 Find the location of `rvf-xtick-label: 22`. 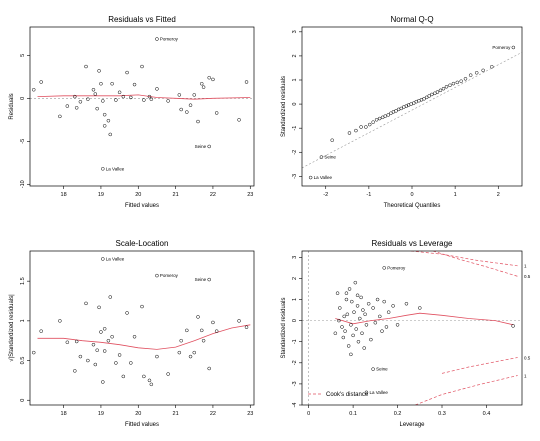

rvf-xtick-label: 22 is located at coordinates (213, 195).